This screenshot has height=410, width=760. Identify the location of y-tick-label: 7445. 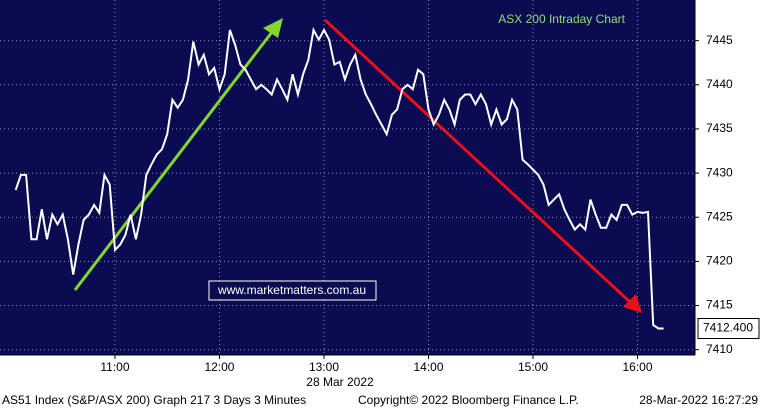
(719, 40).